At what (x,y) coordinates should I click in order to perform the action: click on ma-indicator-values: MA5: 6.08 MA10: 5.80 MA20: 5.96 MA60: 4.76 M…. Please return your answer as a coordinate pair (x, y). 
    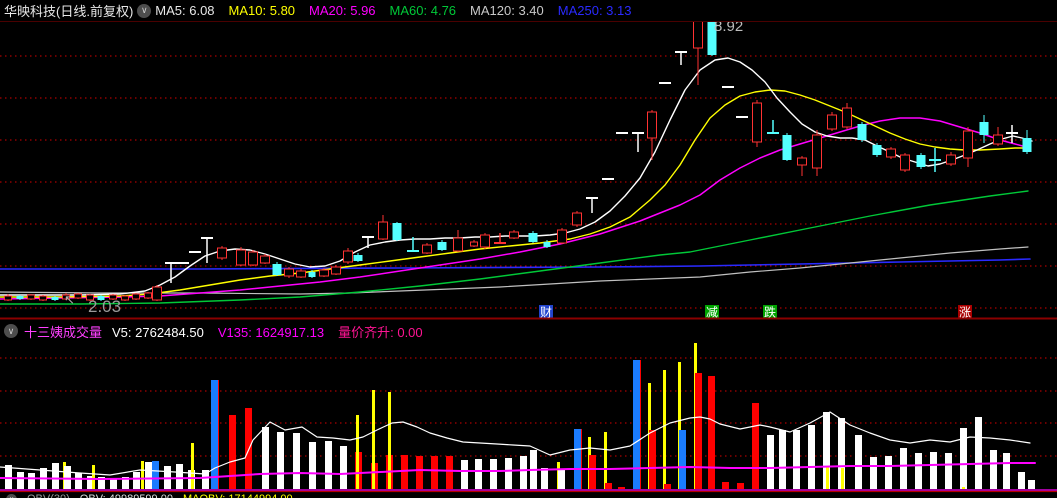
    Looking at the image, I should click on (400, 10).